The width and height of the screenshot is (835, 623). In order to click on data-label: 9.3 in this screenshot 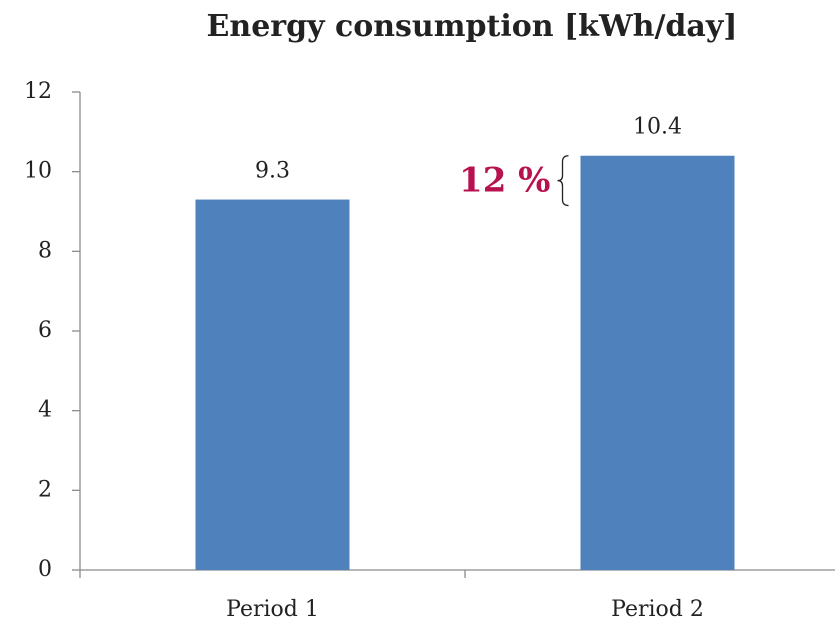, I will do `click(272, 171)`.